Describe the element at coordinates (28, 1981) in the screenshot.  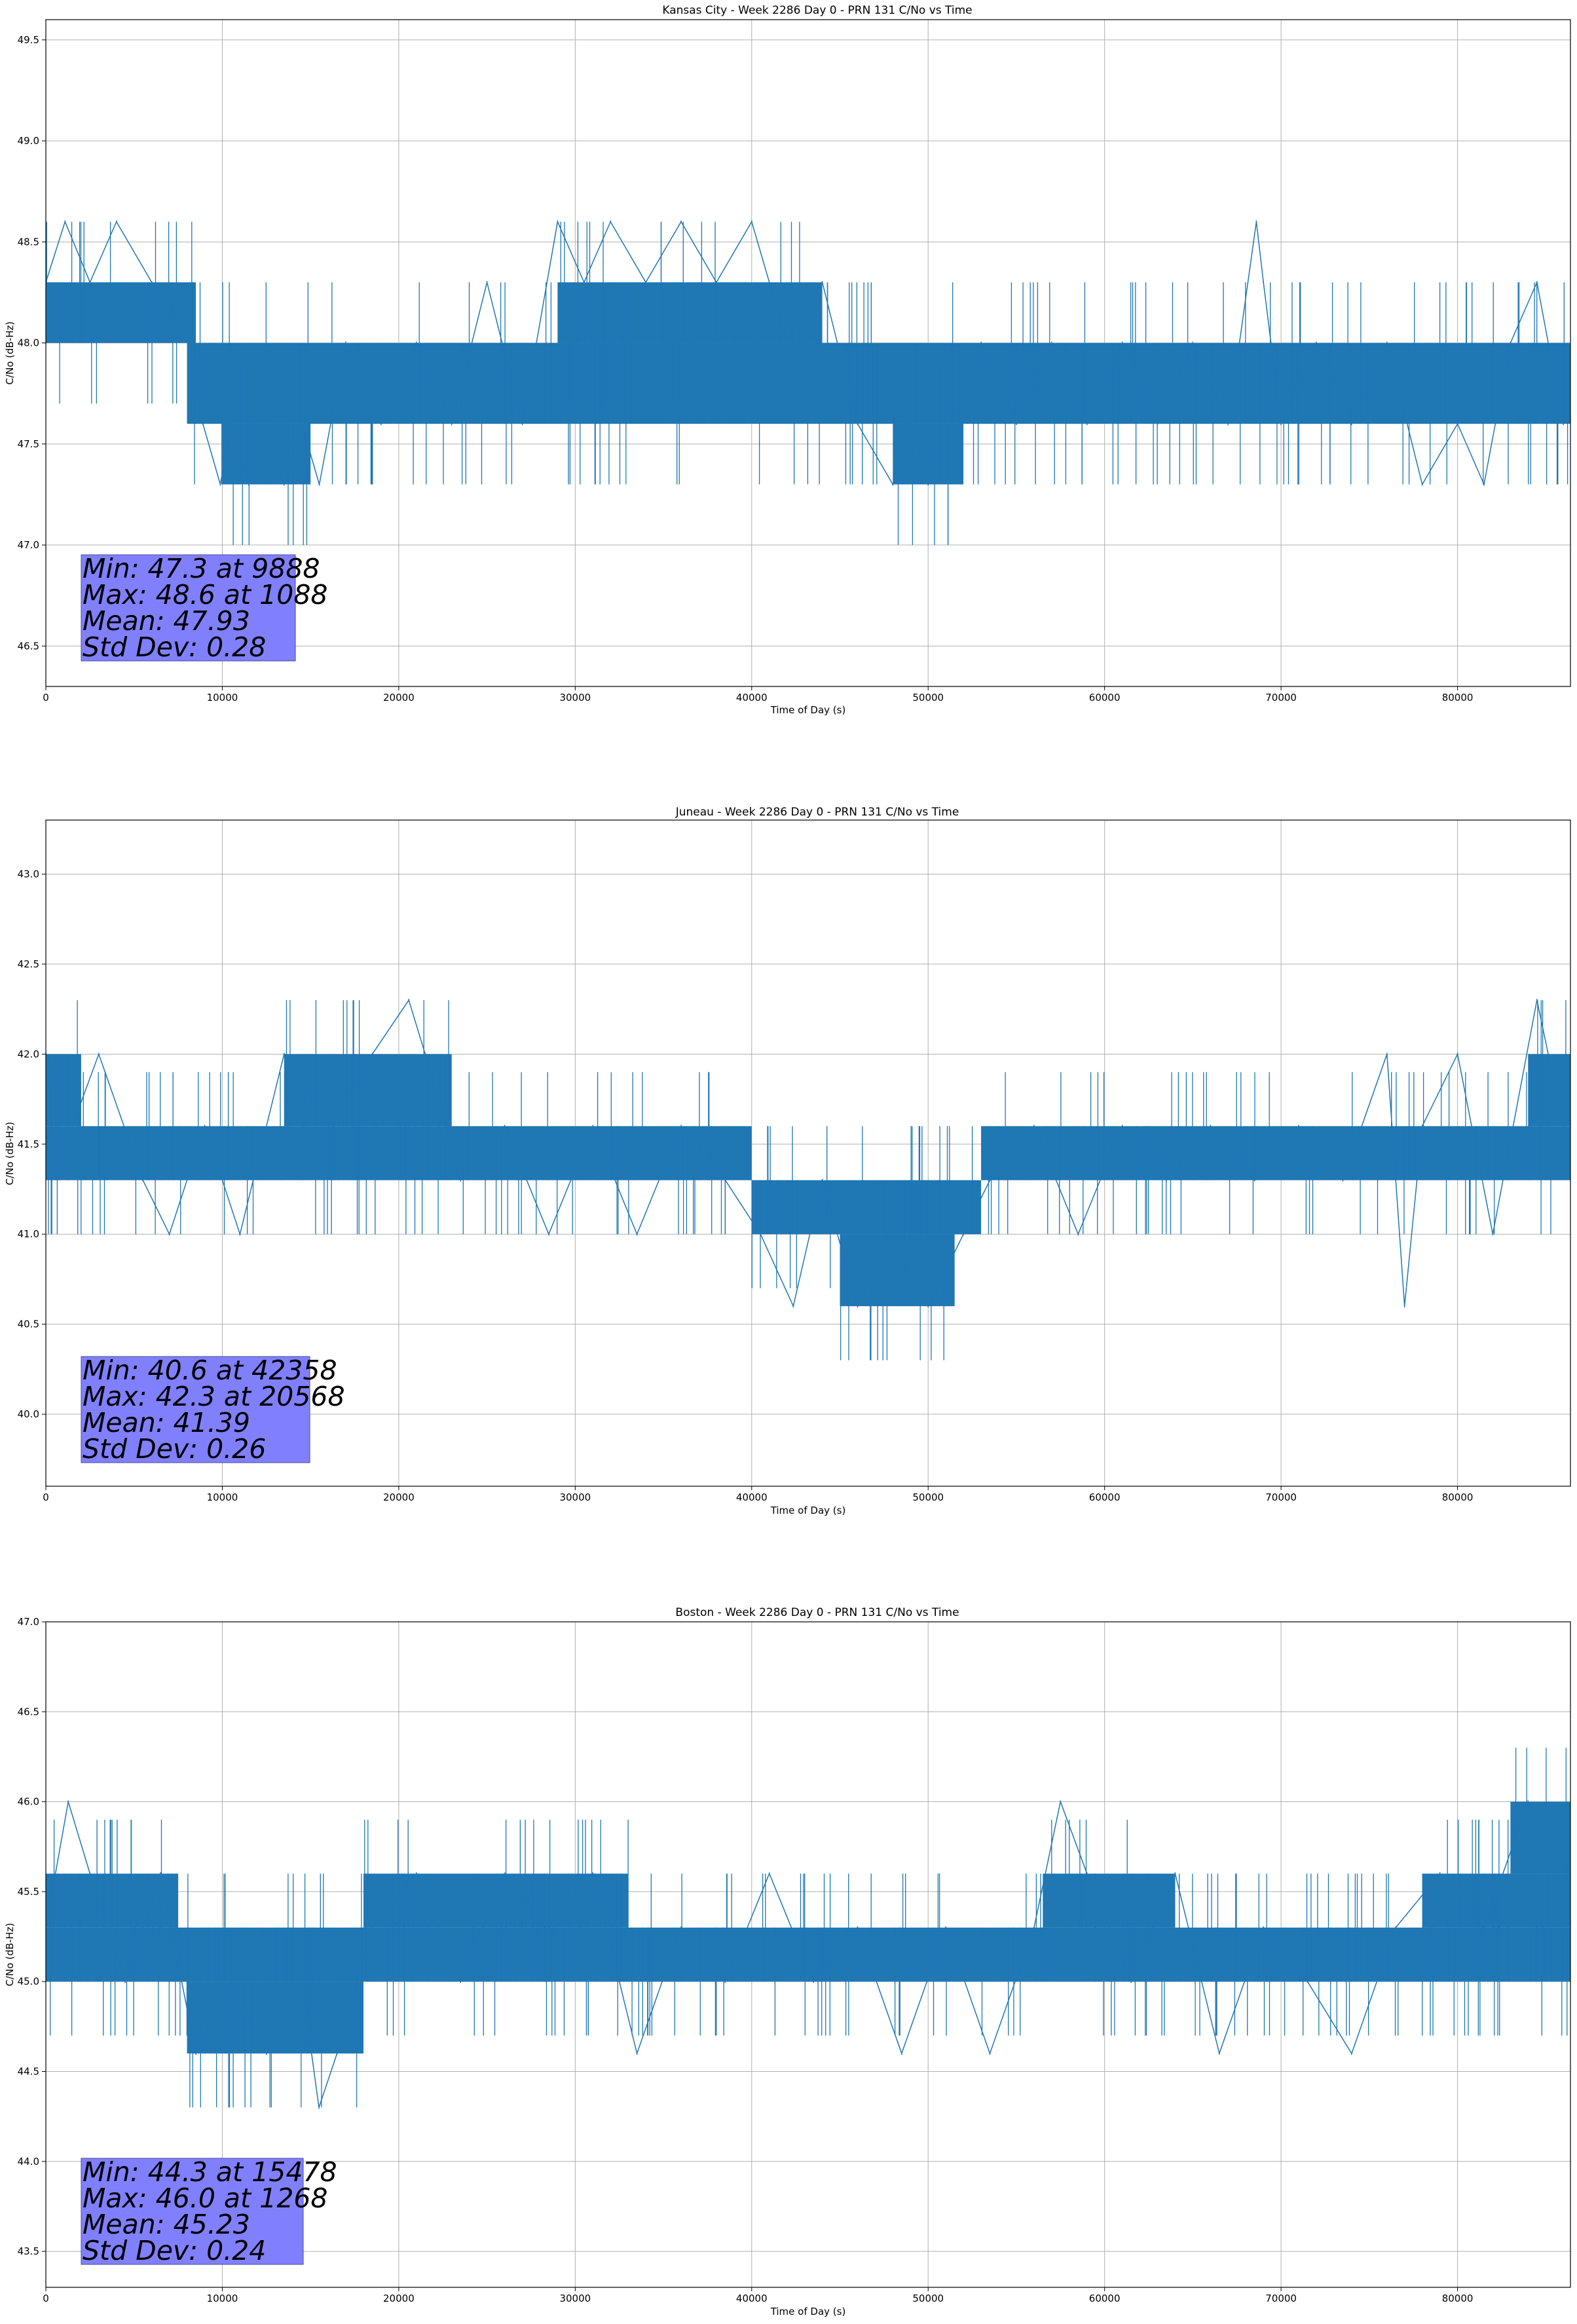
I see `y-tick-label: 45.0` at that location.